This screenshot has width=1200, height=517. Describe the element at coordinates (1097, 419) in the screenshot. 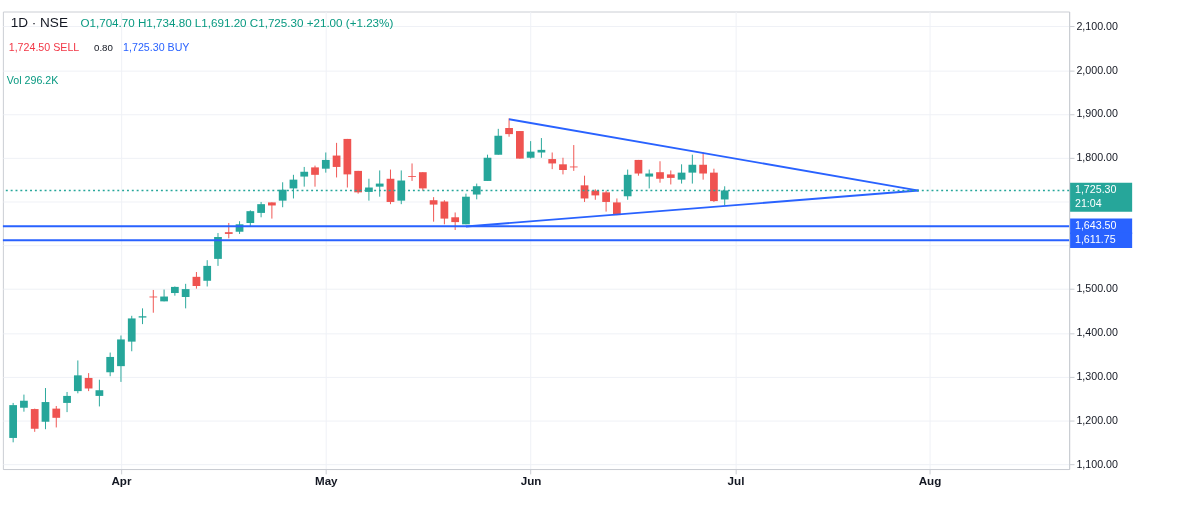

I see `y-tick-label: 1,200.00` at that location.